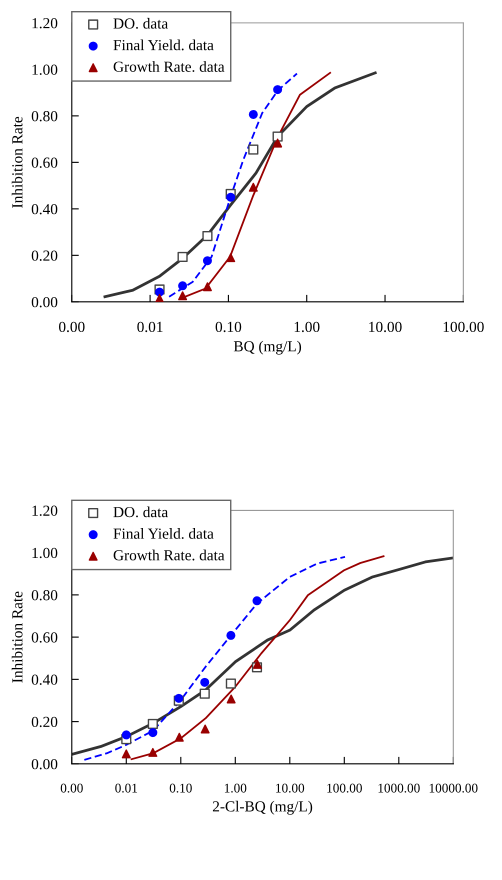  Describe the element at coordinates (454, 788) in the screenshot. I see `x-tick-label: 10000.00` at that location.